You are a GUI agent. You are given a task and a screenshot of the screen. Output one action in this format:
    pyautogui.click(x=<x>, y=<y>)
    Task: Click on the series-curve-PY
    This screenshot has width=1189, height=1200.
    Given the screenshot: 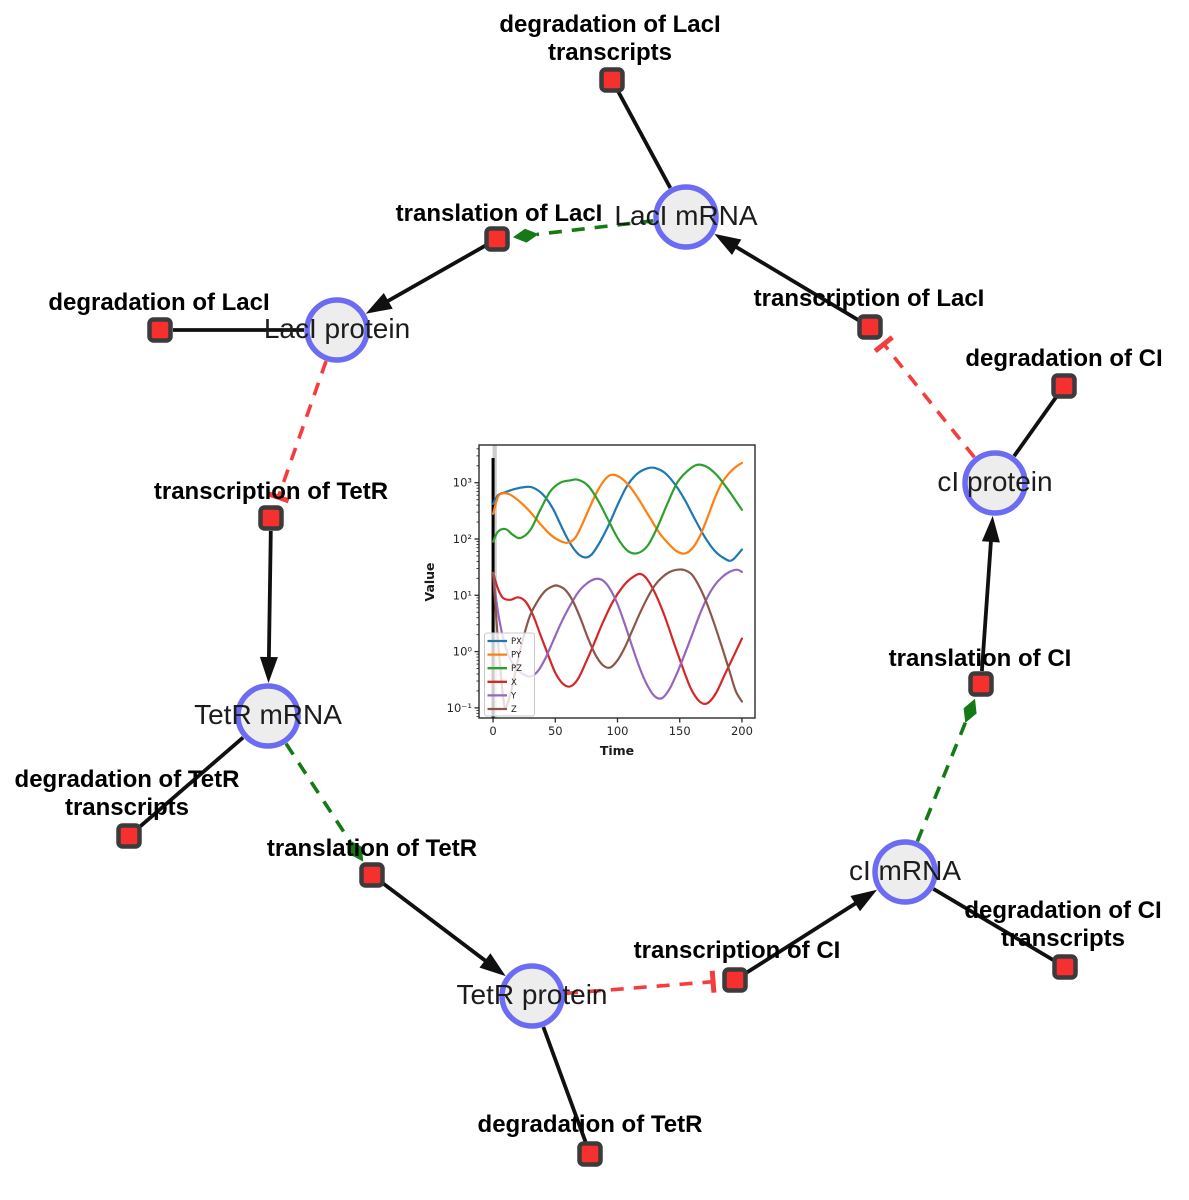 What is the action you would take?
    pyautogui.click(x=617, y=508)
    